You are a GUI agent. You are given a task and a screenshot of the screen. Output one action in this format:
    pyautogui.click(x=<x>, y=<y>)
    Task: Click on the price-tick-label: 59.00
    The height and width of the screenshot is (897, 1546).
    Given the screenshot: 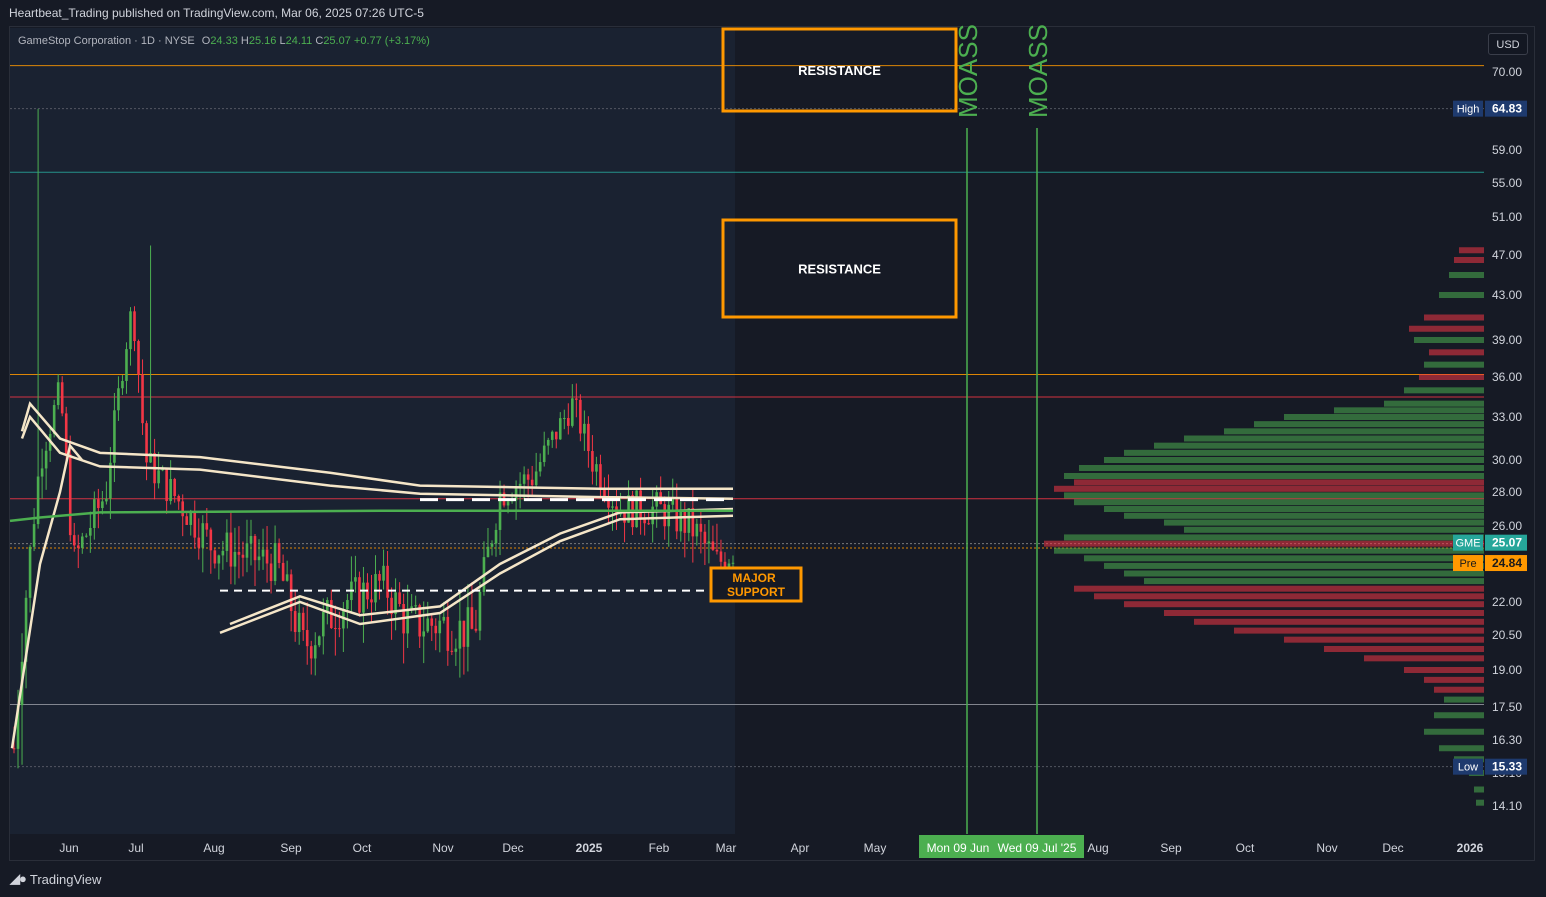 What is the action you would take?
    pyautogui.click(x=1507, y=150)
    